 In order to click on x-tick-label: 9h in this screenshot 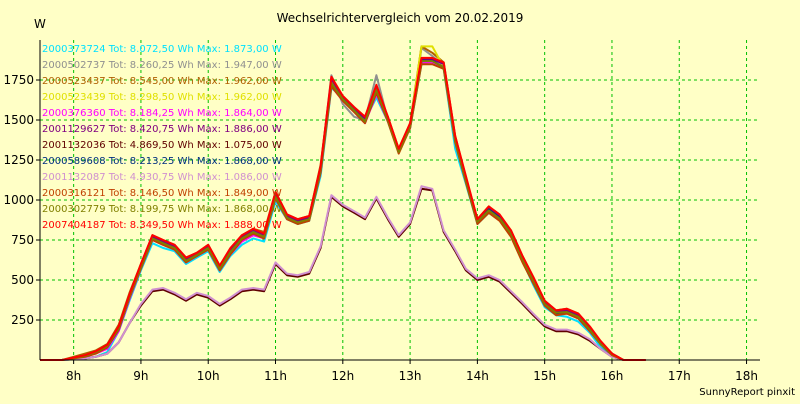, I will do `click(140, 376)`.